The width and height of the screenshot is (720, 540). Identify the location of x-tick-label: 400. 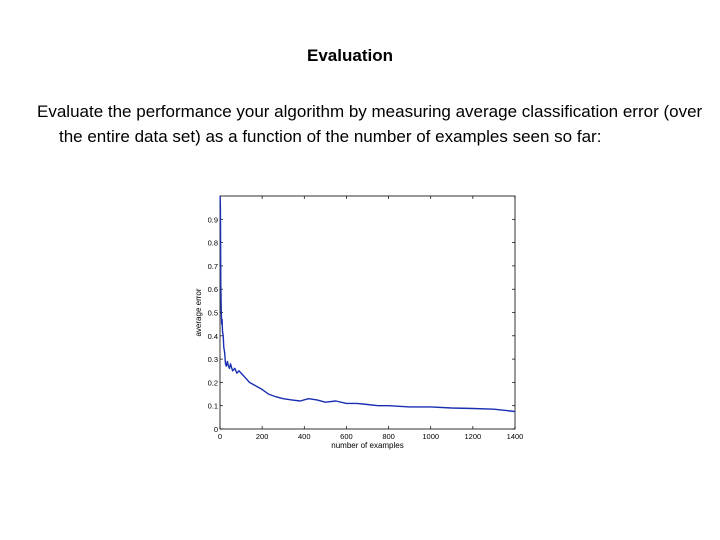
(304, 436).